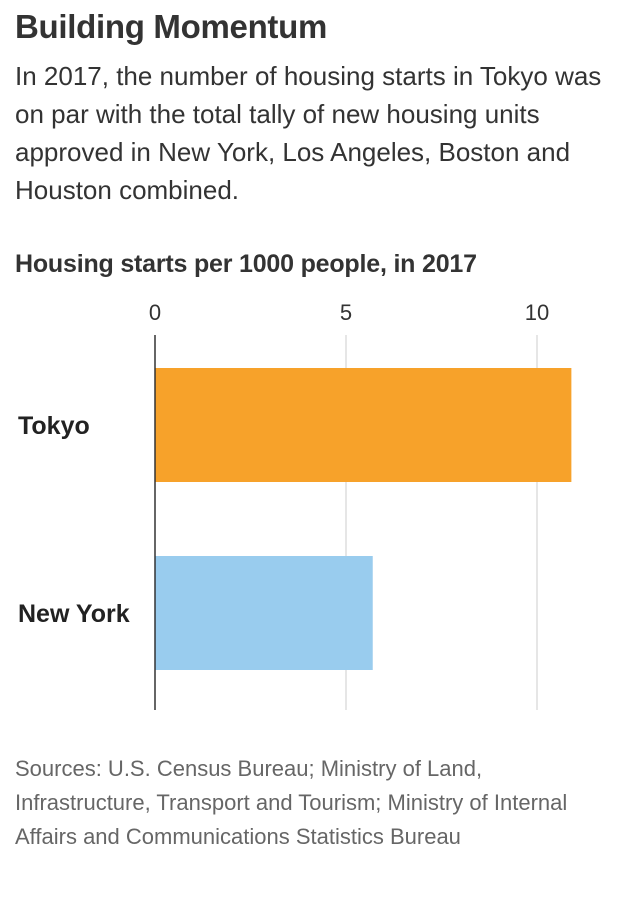 This screenshot has width=624, height=920. What do you see at coordinates (363, 425) in the screenshot?
I see `bar-tokyo` at bounding box center [363, 425].